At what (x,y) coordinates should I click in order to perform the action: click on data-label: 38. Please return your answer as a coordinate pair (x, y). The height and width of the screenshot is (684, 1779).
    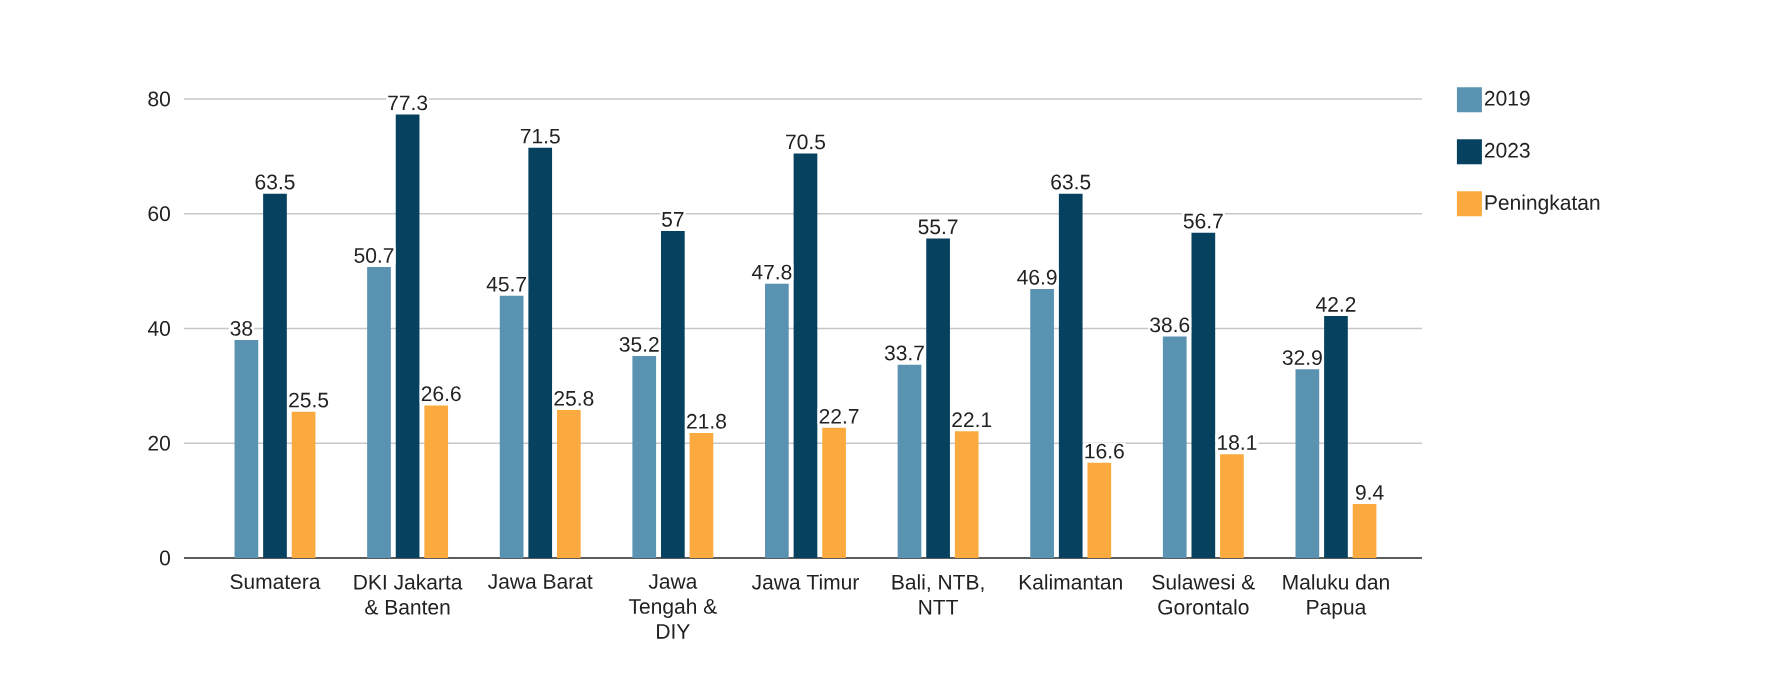
    Looking at the image, I should click on (241, 328).